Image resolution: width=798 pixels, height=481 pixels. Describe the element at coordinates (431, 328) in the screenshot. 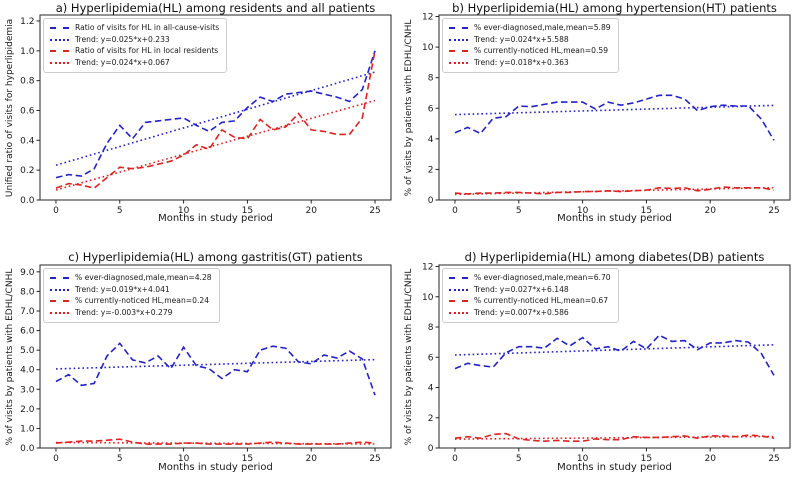

I see `y-tick-label: 8` at that location.